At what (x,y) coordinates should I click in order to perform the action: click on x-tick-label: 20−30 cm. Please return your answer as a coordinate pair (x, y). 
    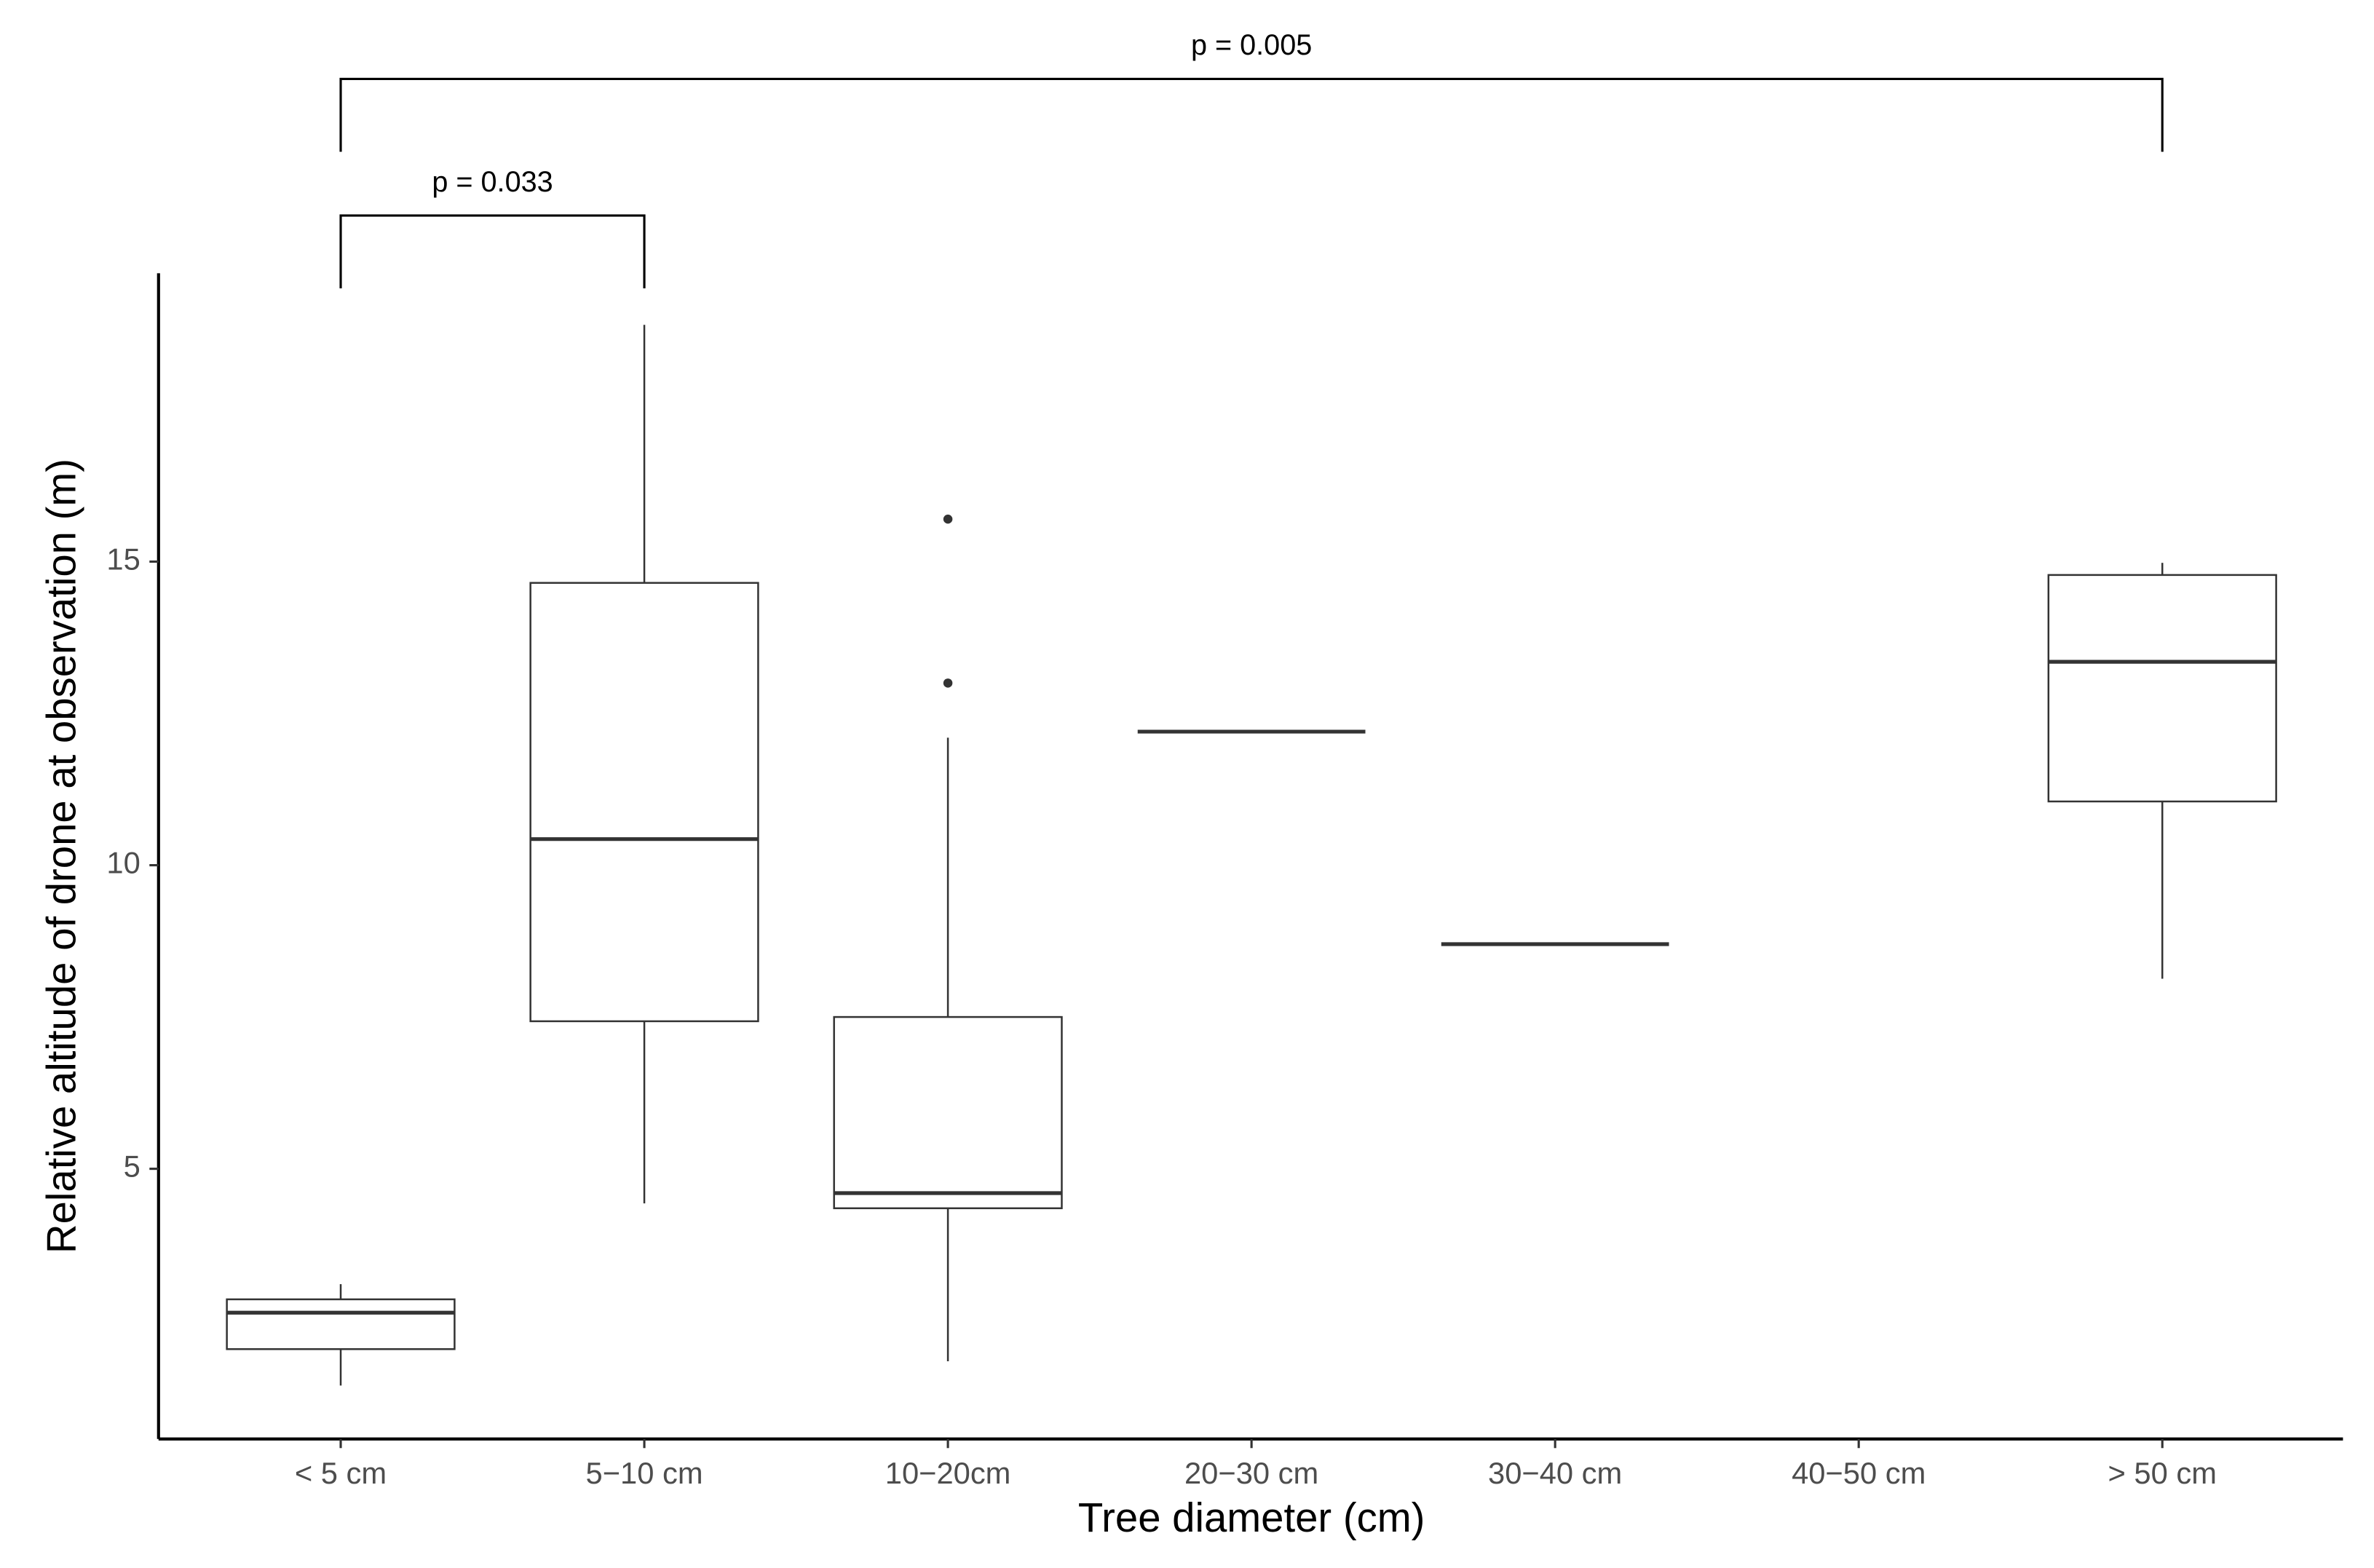
    Looking at the image, I should click on (1251, 1473).